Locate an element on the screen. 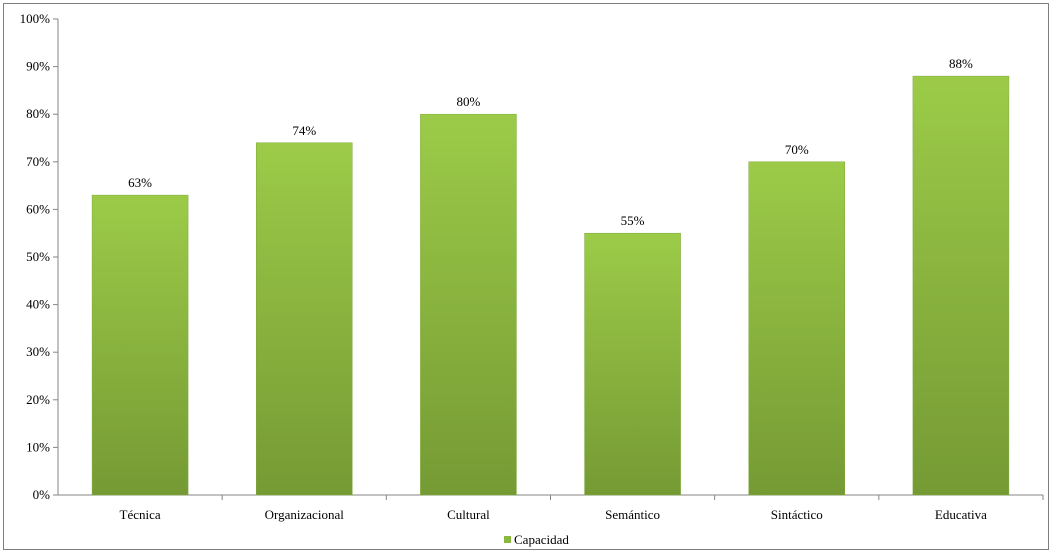  y-tick-label: 40% is located at coordinates (38, 304).